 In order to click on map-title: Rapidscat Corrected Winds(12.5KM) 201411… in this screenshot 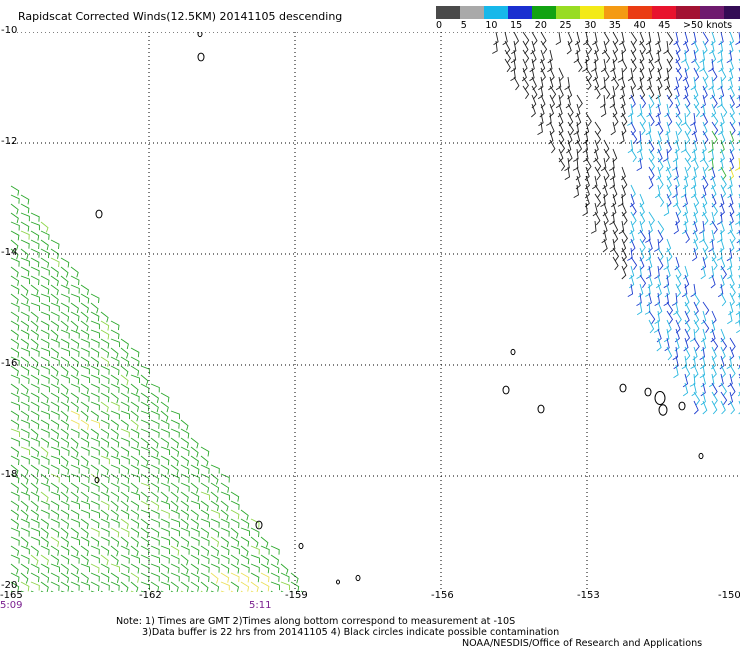, I will do `click(180, 16)`.